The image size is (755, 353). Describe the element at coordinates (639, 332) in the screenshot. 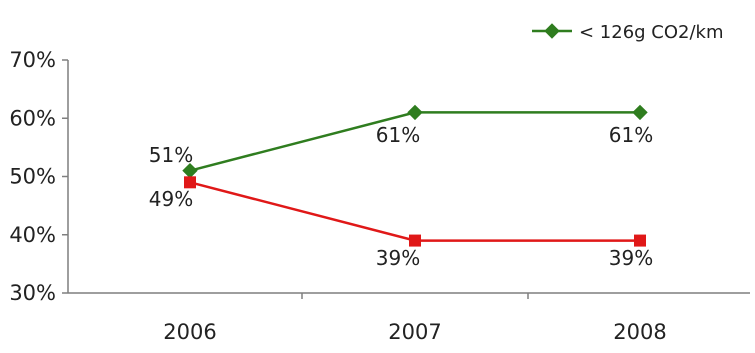

I see `x-axis-tick-label: 2008` at that location.